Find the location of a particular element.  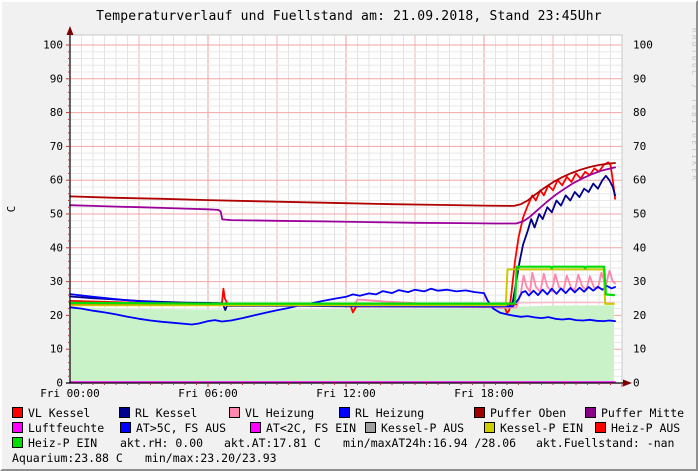

y-tick-label-right: 90 is located at coordinates (639, 78).